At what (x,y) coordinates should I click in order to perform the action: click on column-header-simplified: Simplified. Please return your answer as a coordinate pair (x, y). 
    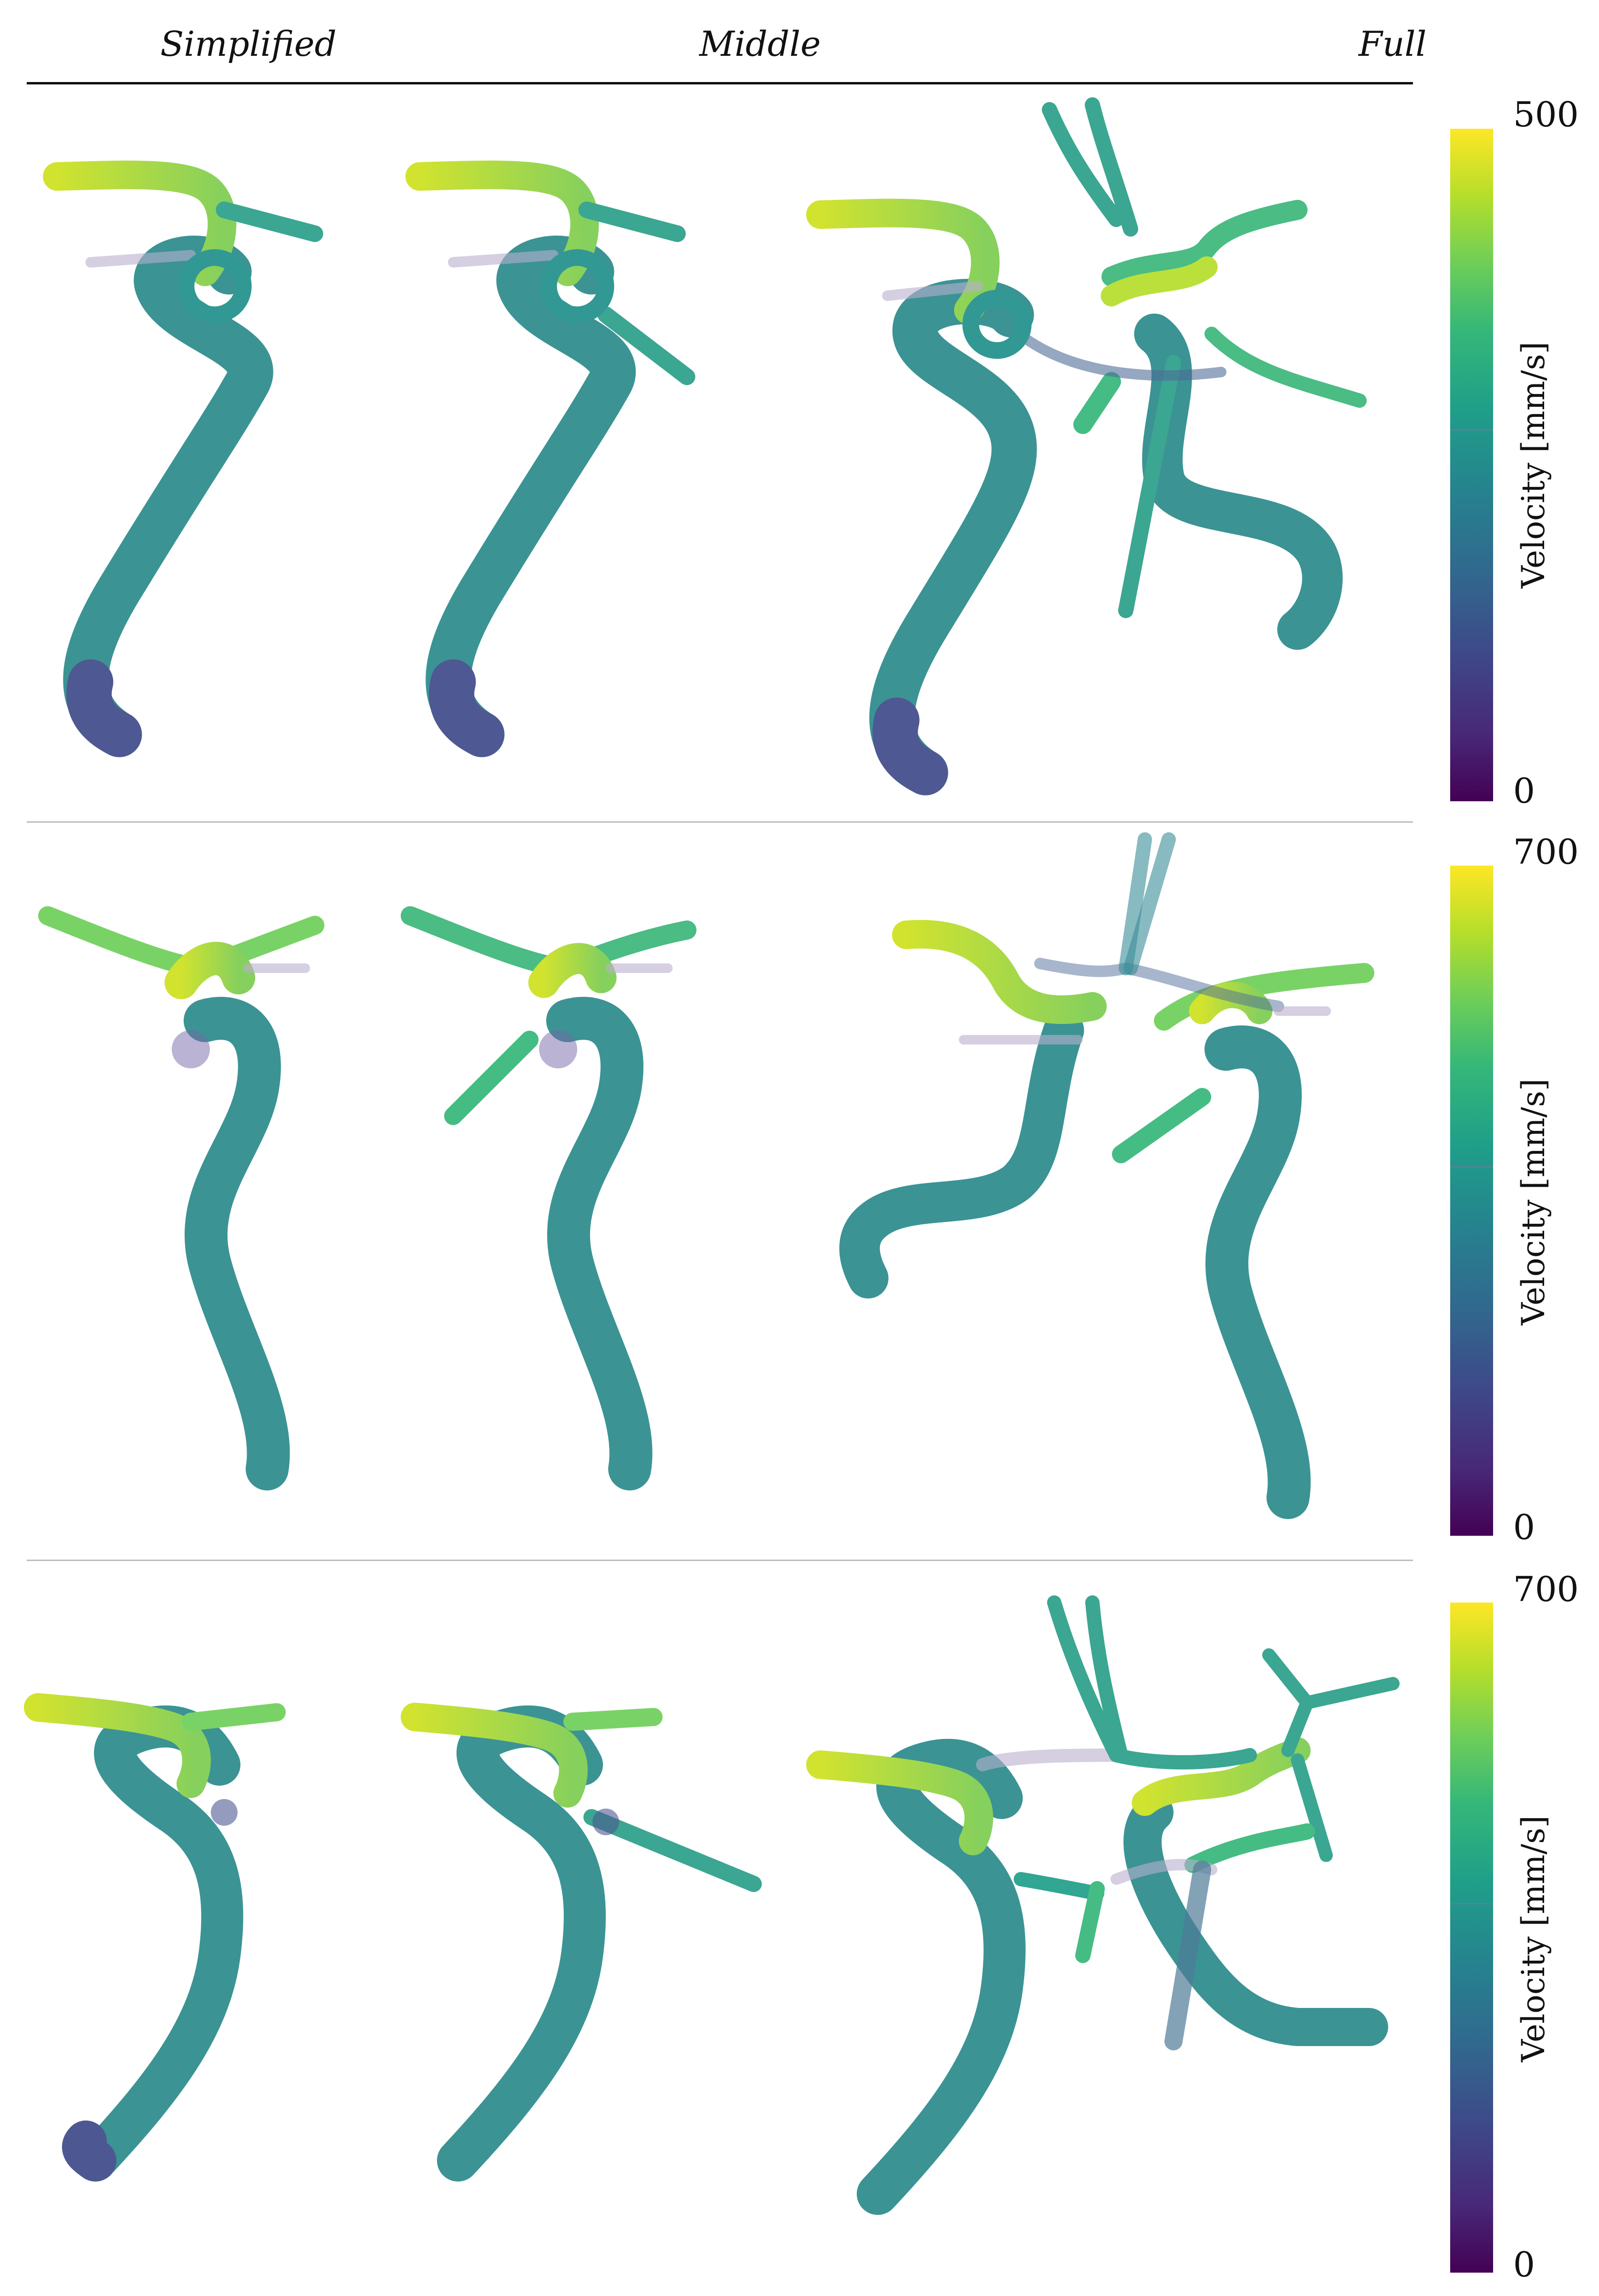
    Looking at the image, I should click on (248, 44).